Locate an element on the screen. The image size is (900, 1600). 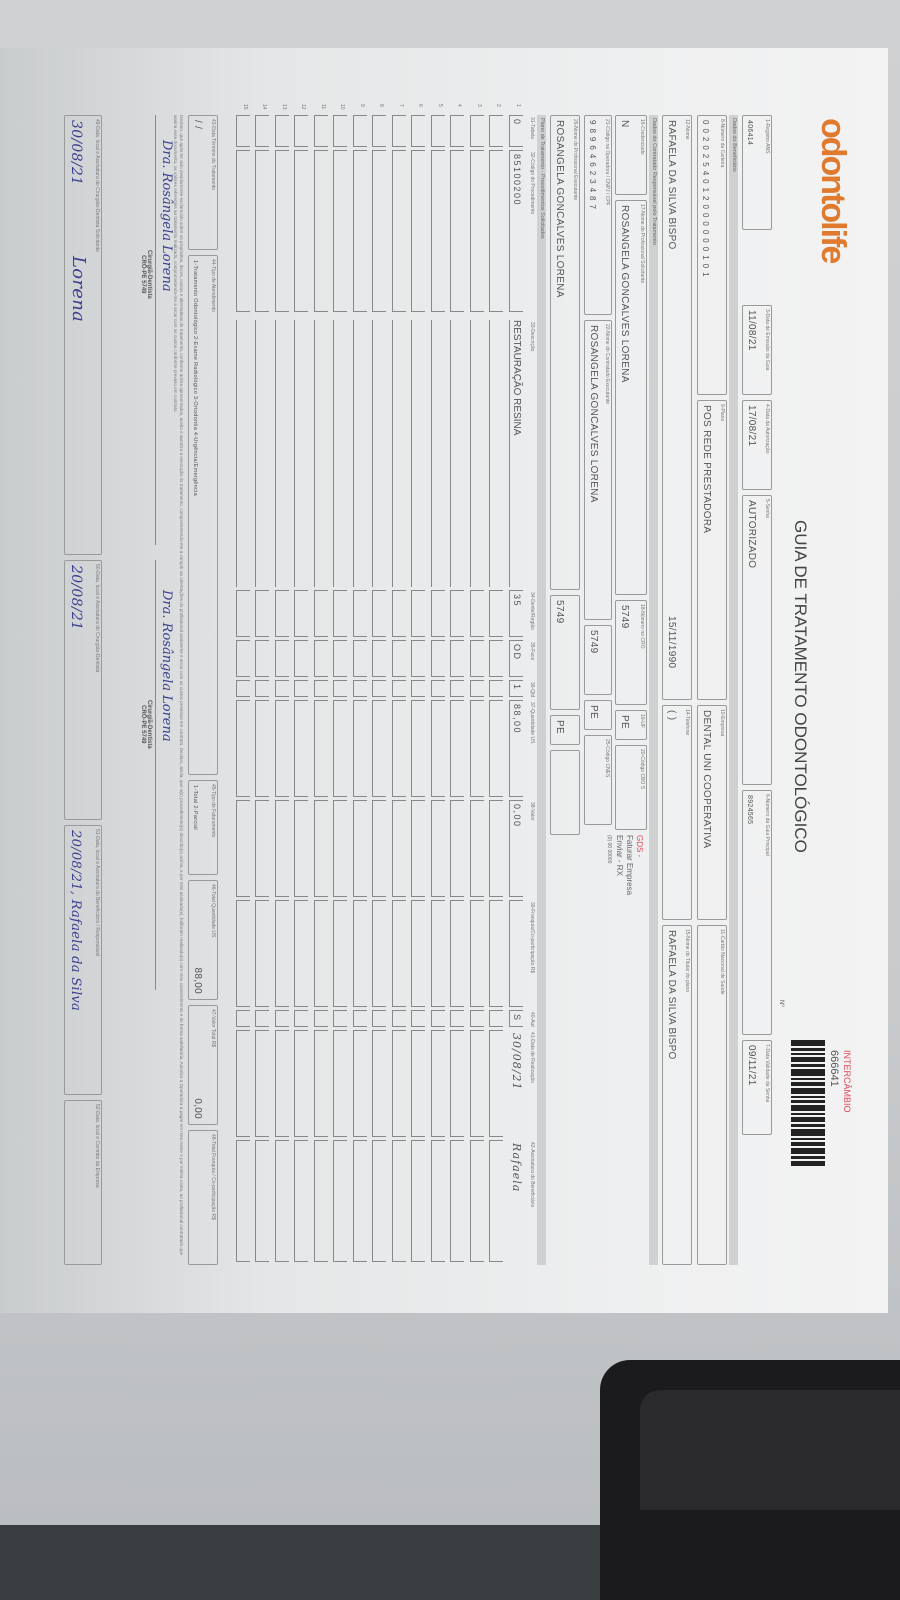
data-emissao-field: 3-Data de Emissão da Guia 11/08/21 is located at coordinates (757, 350).